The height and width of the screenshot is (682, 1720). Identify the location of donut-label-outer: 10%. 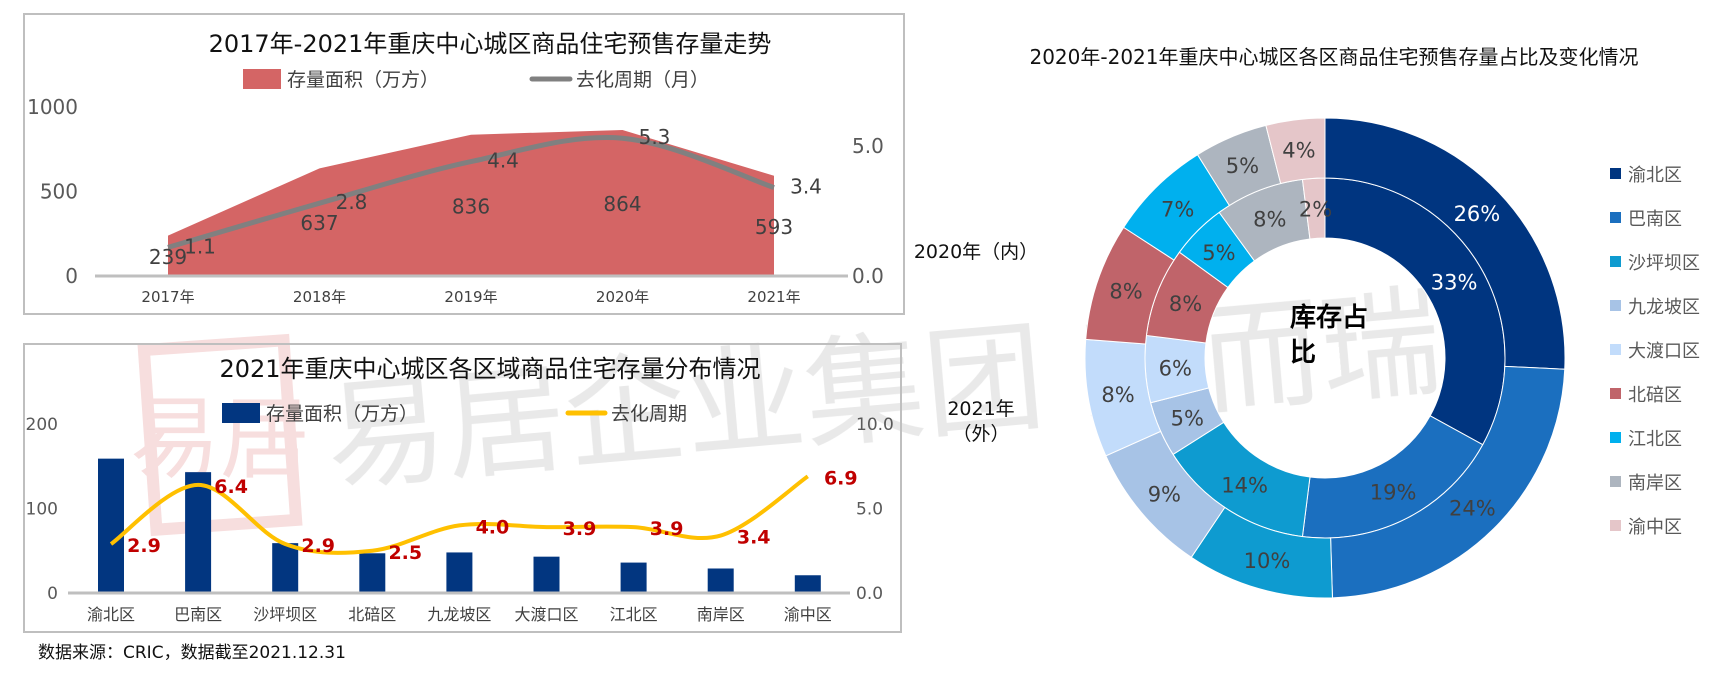
(1267, 561).